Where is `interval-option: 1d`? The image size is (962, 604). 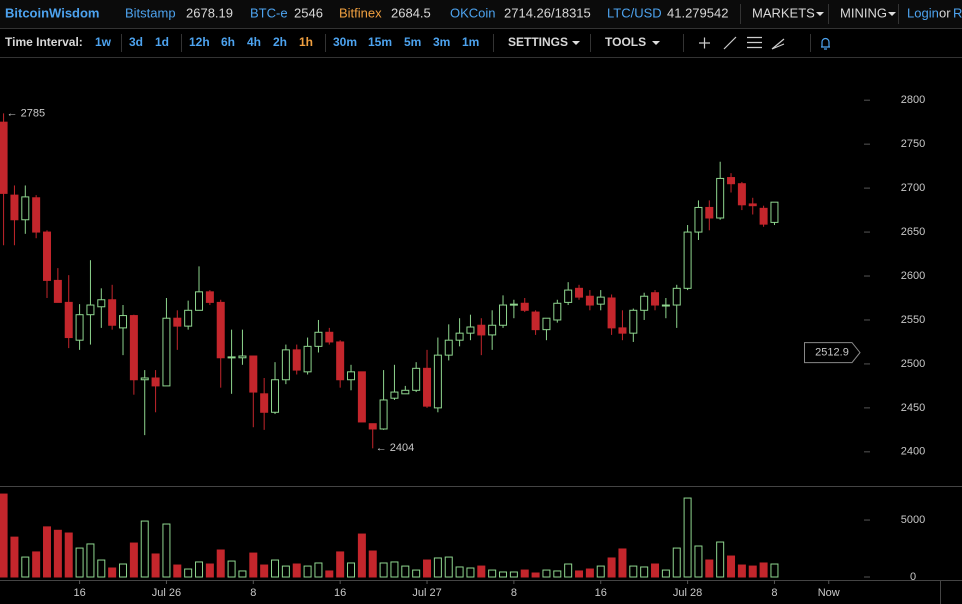
interval-option: 1d is located at coordinates (162, 42).